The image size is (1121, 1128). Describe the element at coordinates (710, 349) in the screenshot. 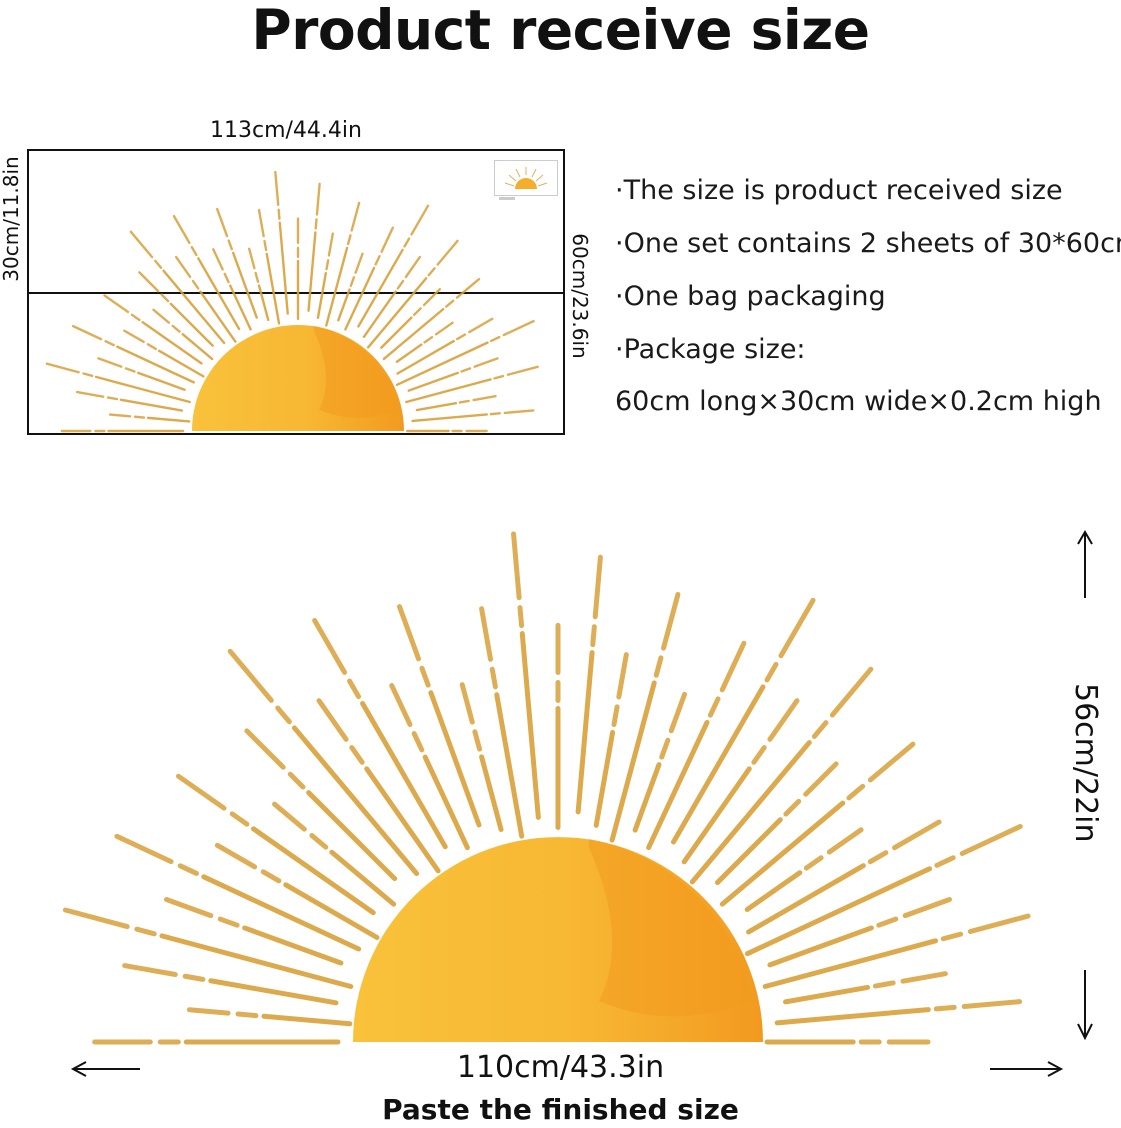

I see `info-line-4: ·Package size:` at that location.